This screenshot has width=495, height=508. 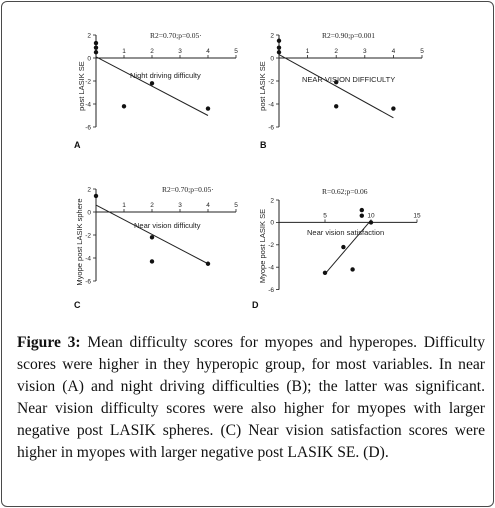 I want to click on panel-label: D, so click(x=255, y=305).